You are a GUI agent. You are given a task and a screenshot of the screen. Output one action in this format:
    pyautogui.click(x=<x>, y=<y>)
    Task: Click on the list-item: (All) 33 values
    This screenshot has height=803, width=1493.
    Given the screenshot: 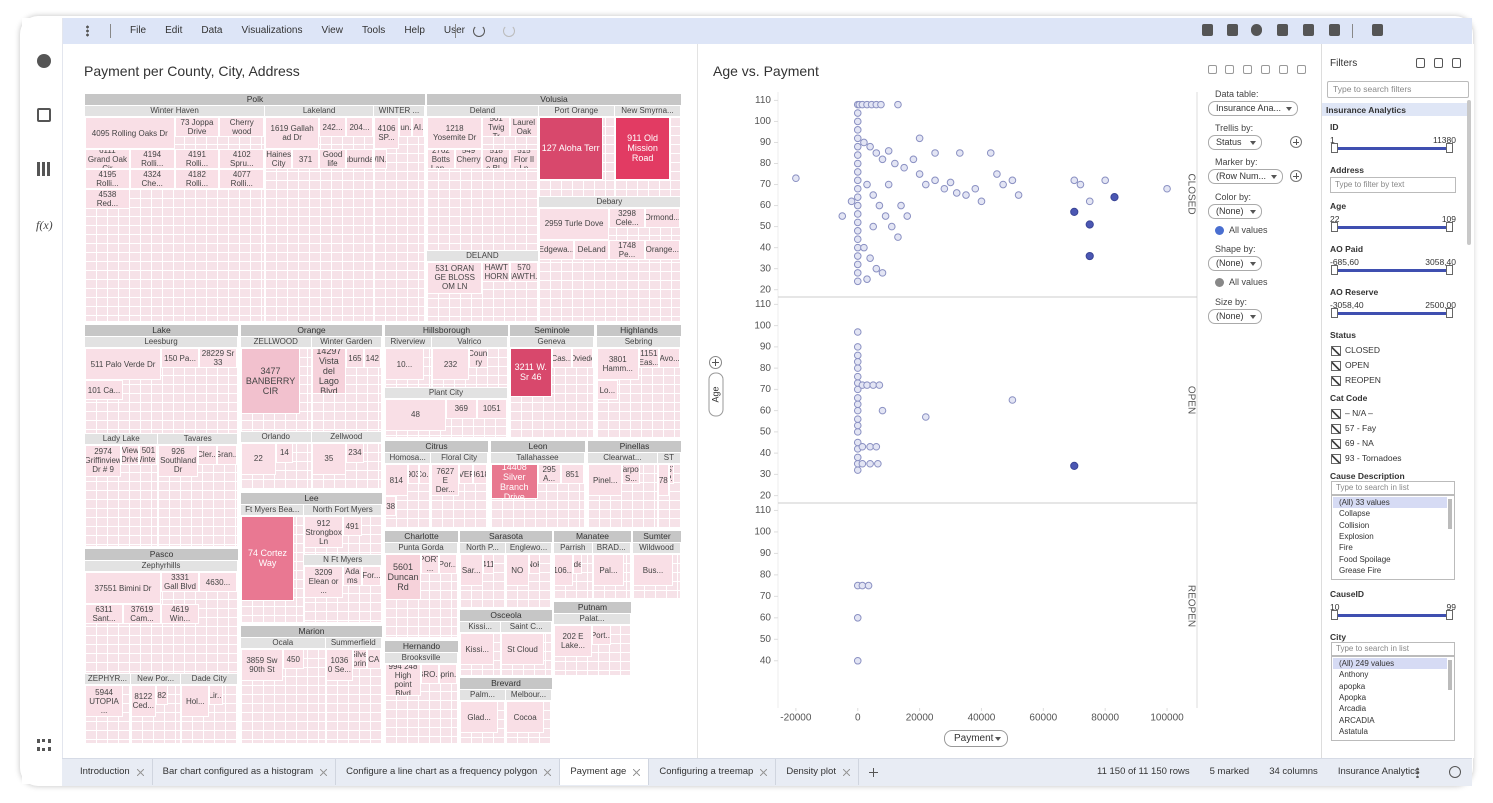 What is the action you would take?
    pyautogui.click(x=1390, y=502)
    